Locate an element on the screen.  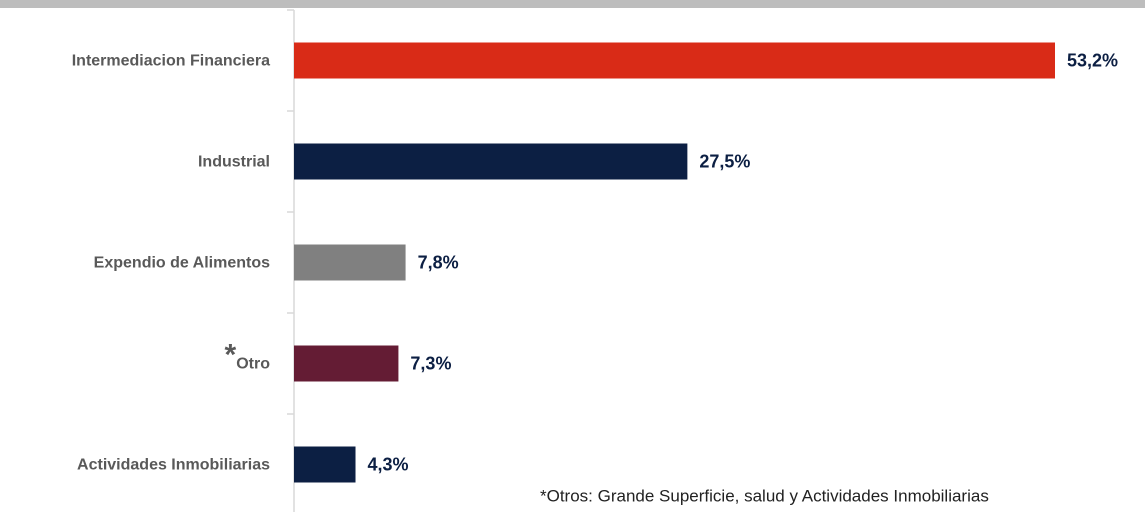
category-label: Industrial is located at coordinates (234, 162).